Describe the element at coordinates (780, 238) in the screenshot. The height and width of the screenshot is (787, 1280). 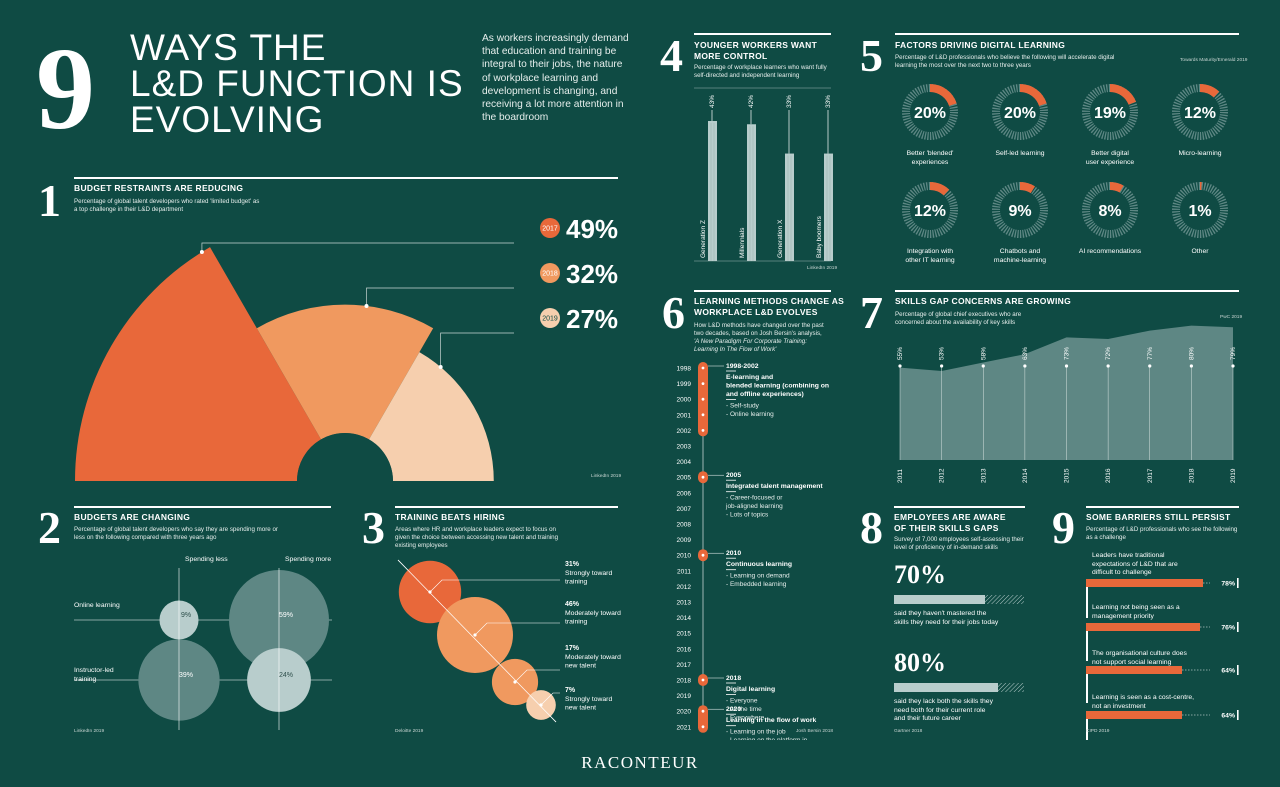
I see `bar-category-label: Generation X` at that location.